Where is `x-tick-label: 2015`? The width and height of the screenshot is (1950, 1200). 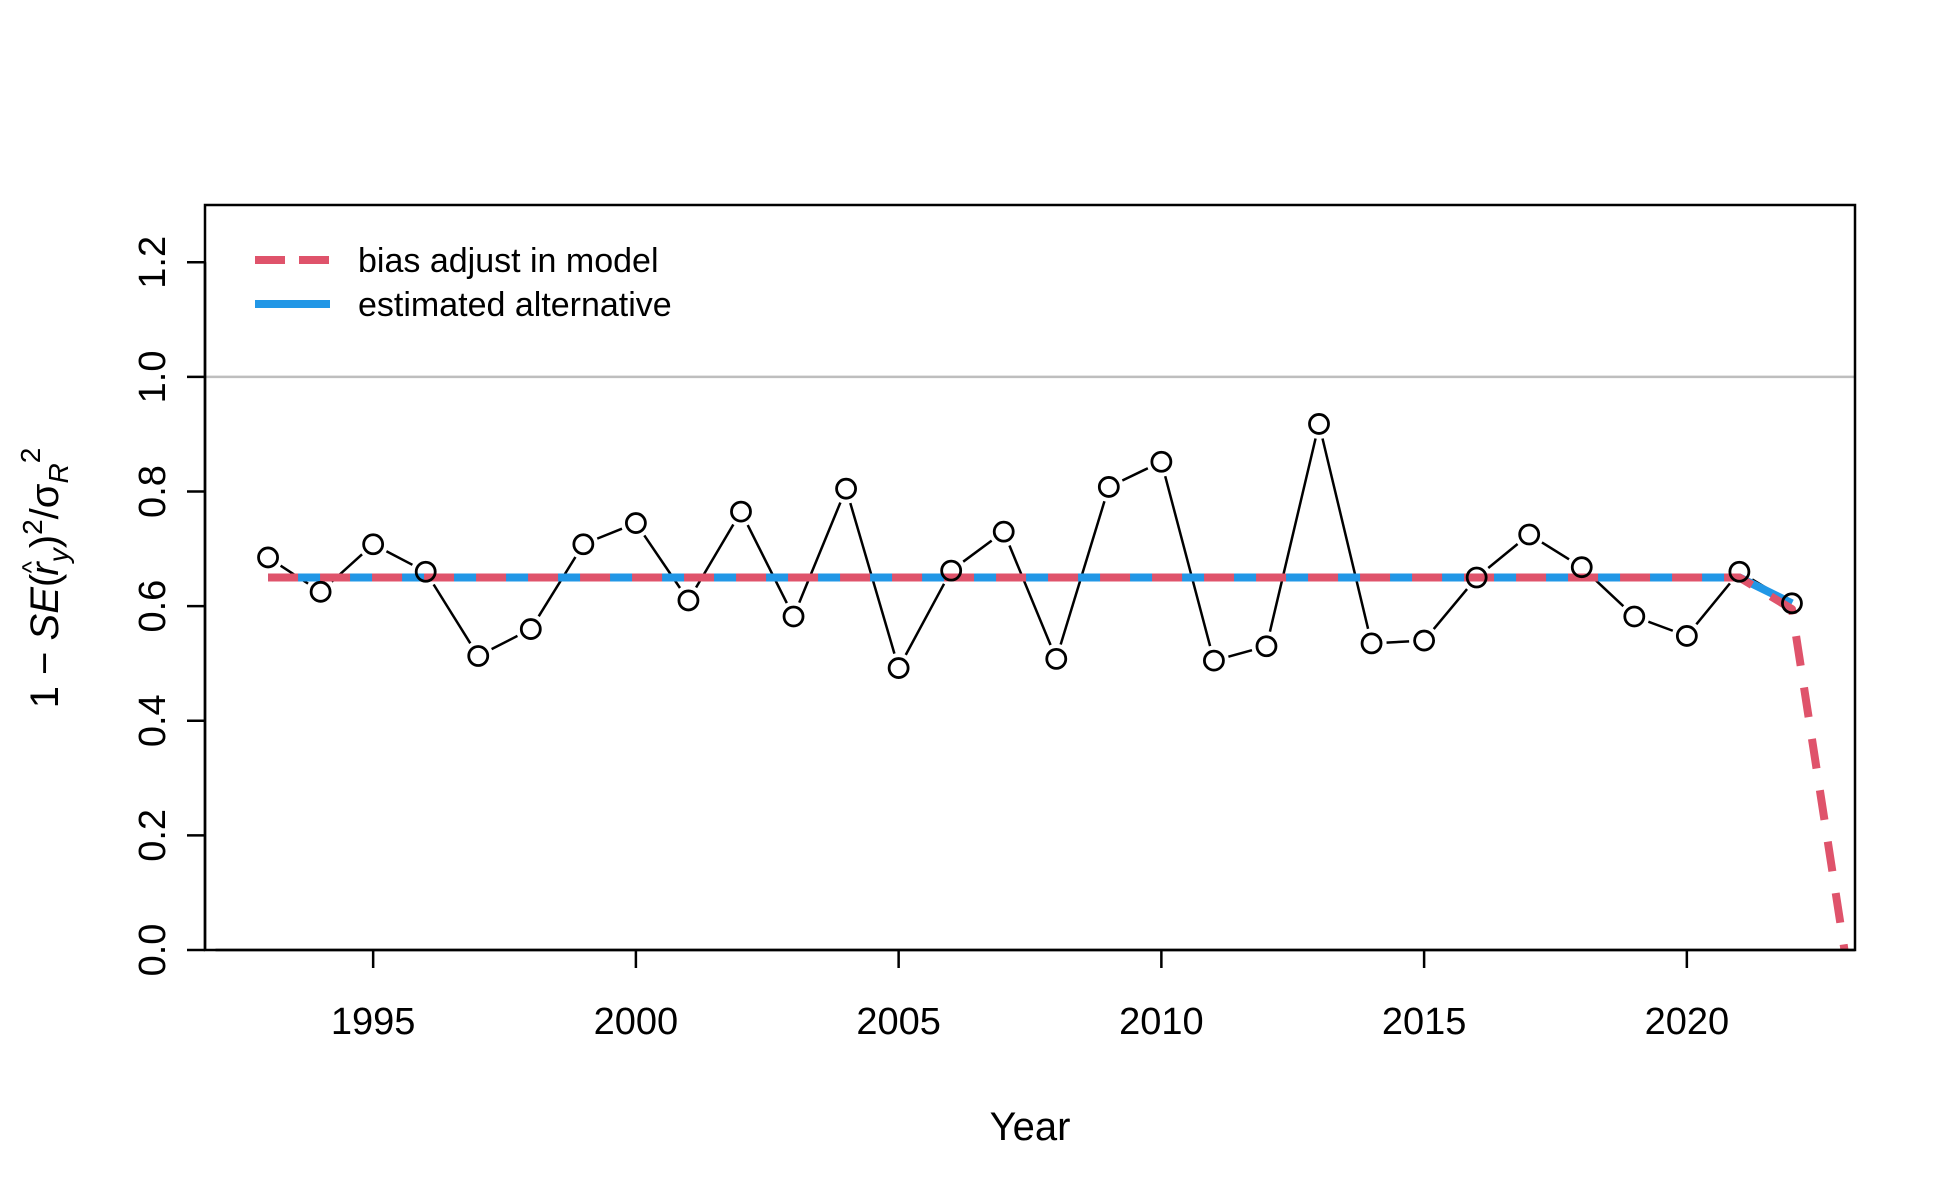
x-tick-label: 2015 is located at coordinates (1424, 1022).